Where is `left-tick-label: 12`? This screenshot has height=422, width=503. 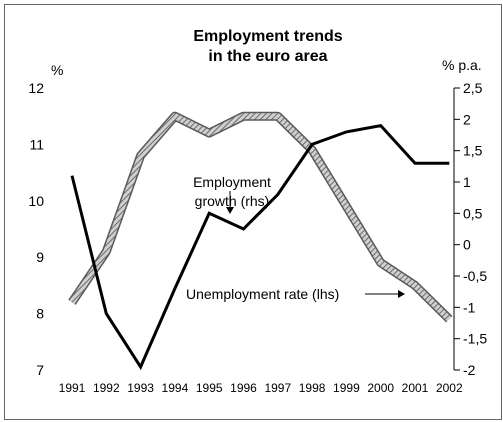
left-tick-label: 12 is located at coordinates (36, 88).